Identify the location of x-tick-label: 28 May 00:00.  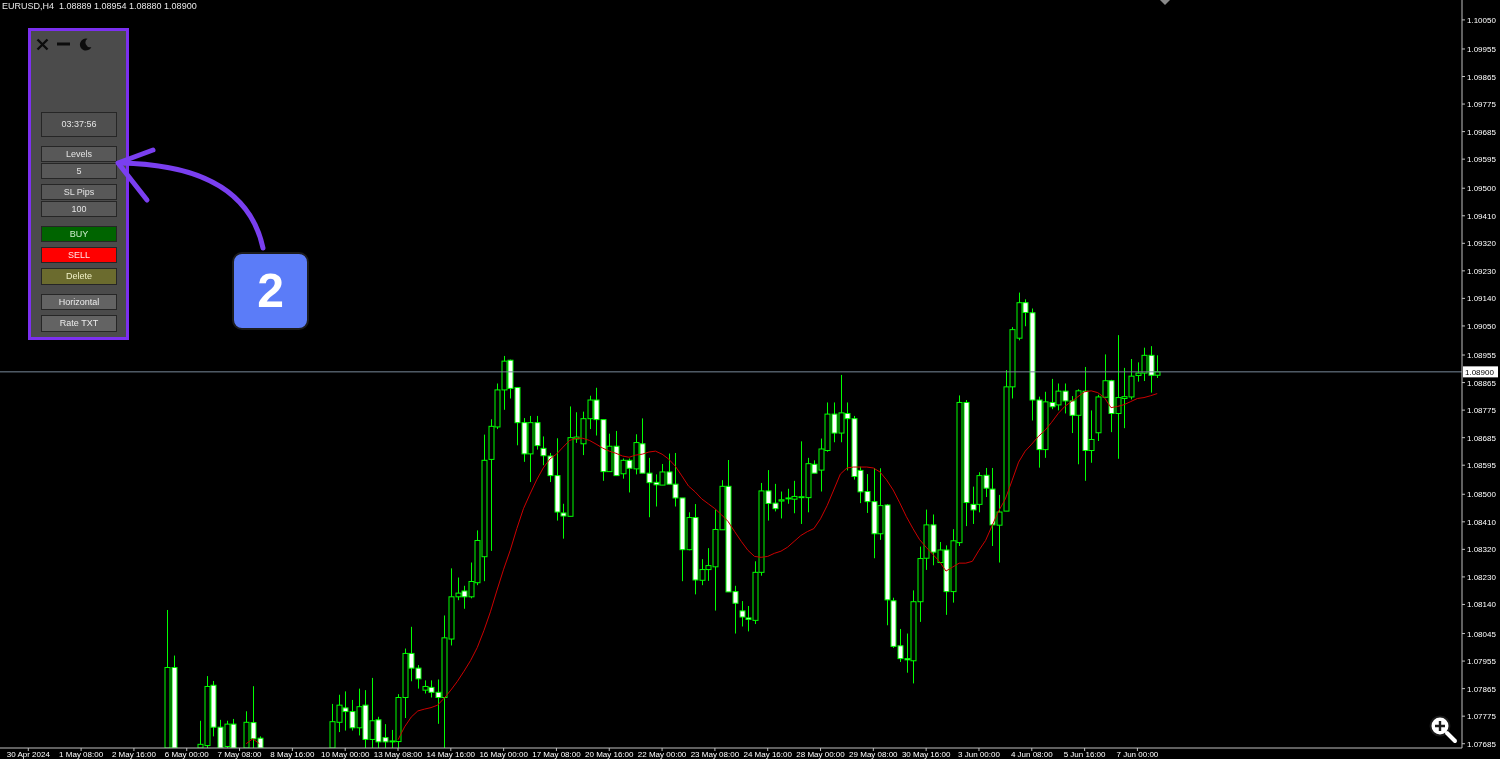
(821, 754).